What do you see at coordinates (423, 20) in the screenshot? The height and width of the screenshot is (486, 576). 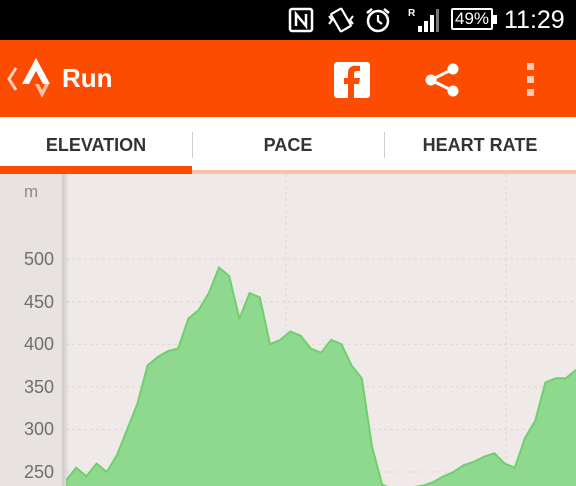 I see `signal-roaming-icon: R` at bounding box center [423, 20].